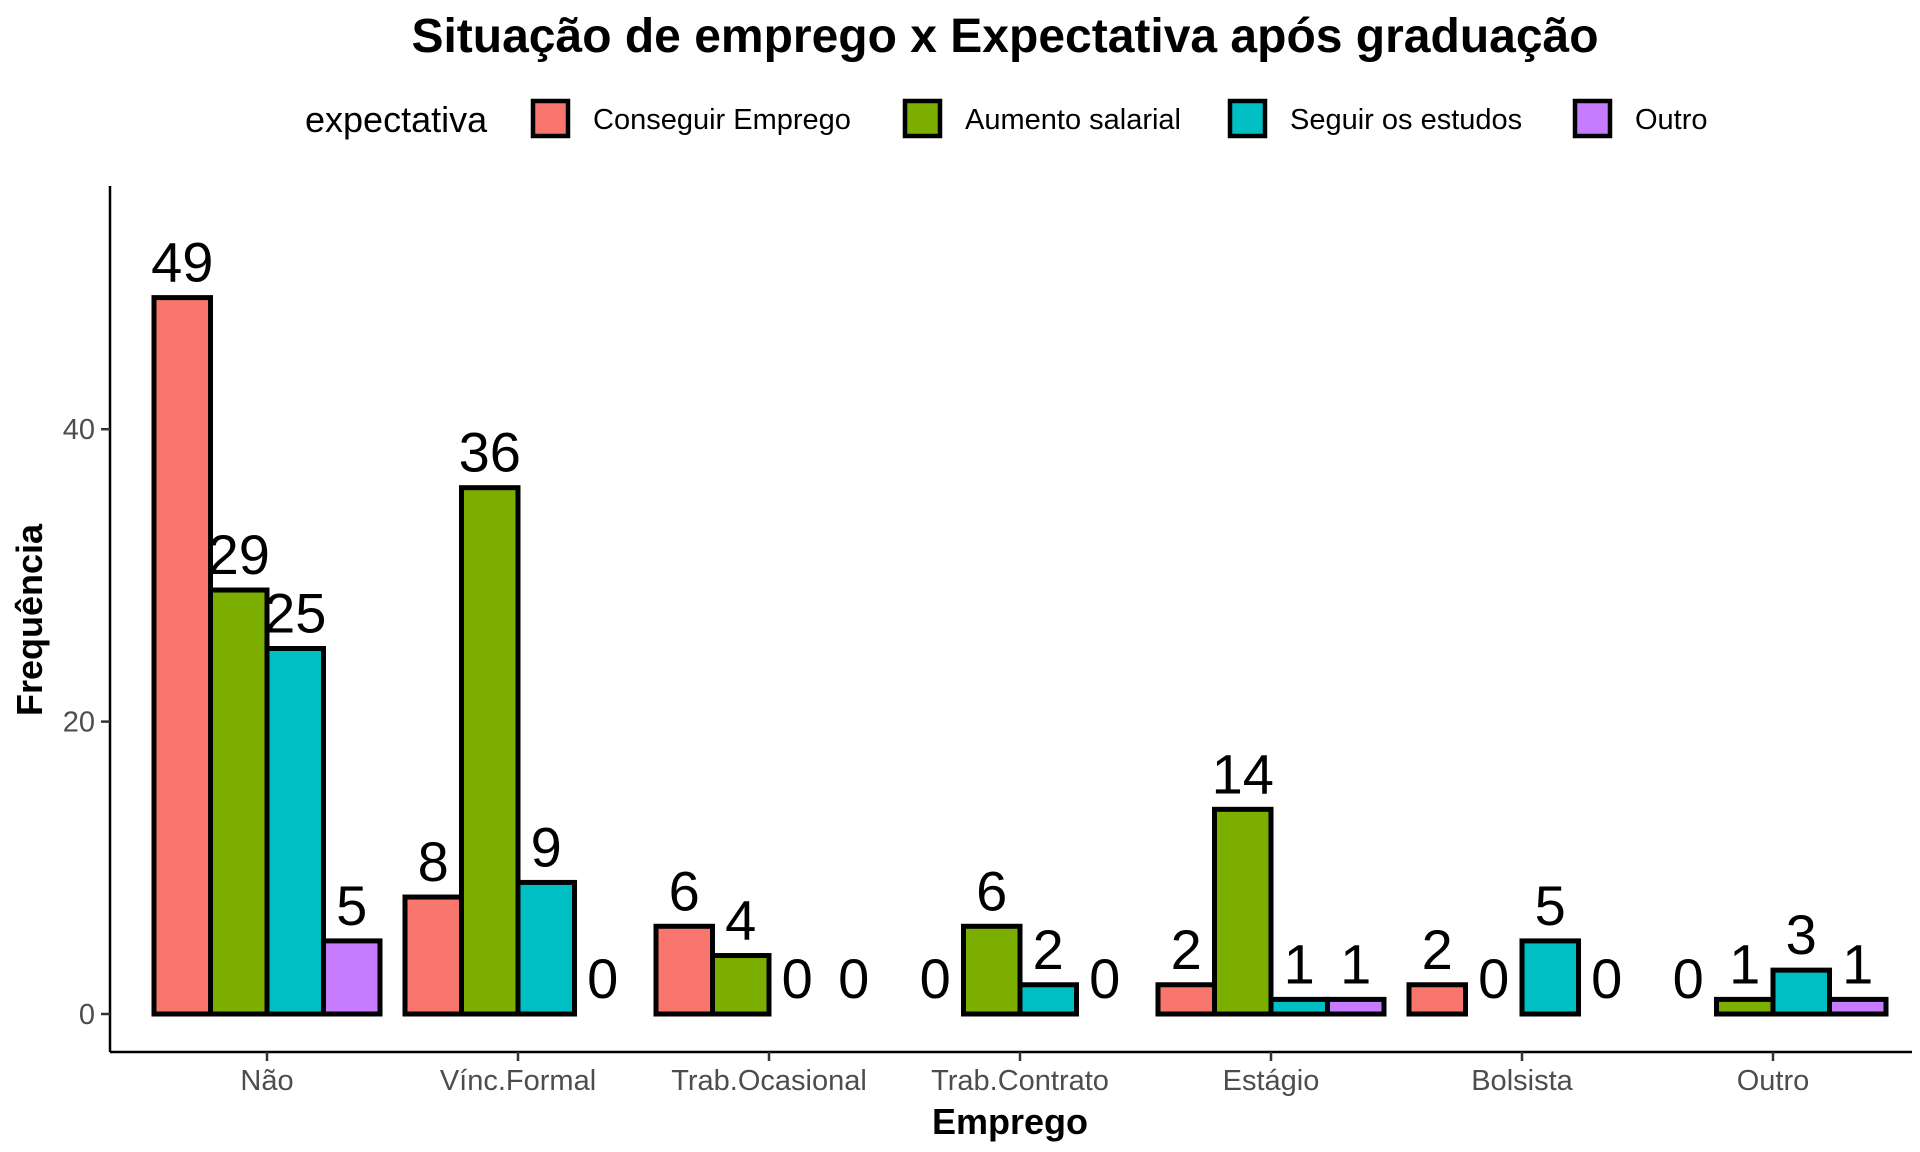 The width and height of the screenshot is (1920, 1152). I want to click on data-label-outro-outro: 1, so click(1857, 963).